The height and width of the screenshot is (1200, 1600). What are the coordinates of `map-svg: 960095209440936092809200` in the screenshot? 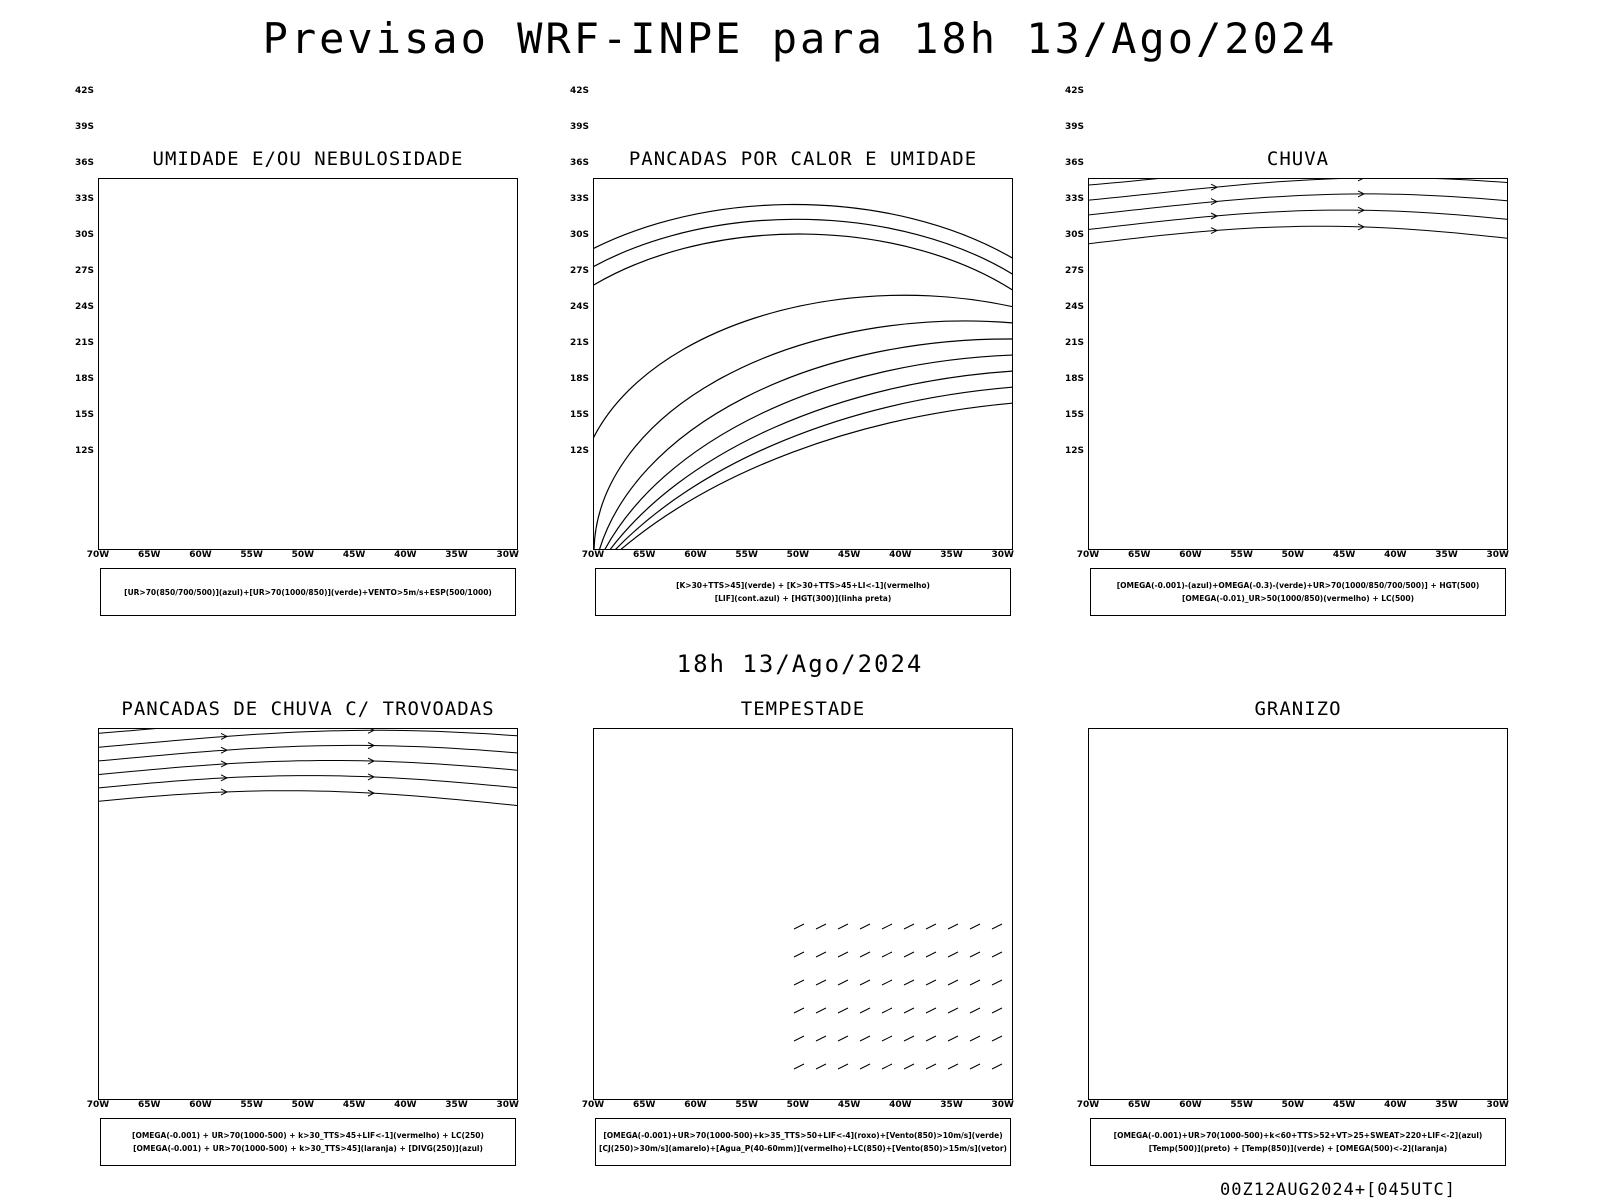 It's located at (803, 376).